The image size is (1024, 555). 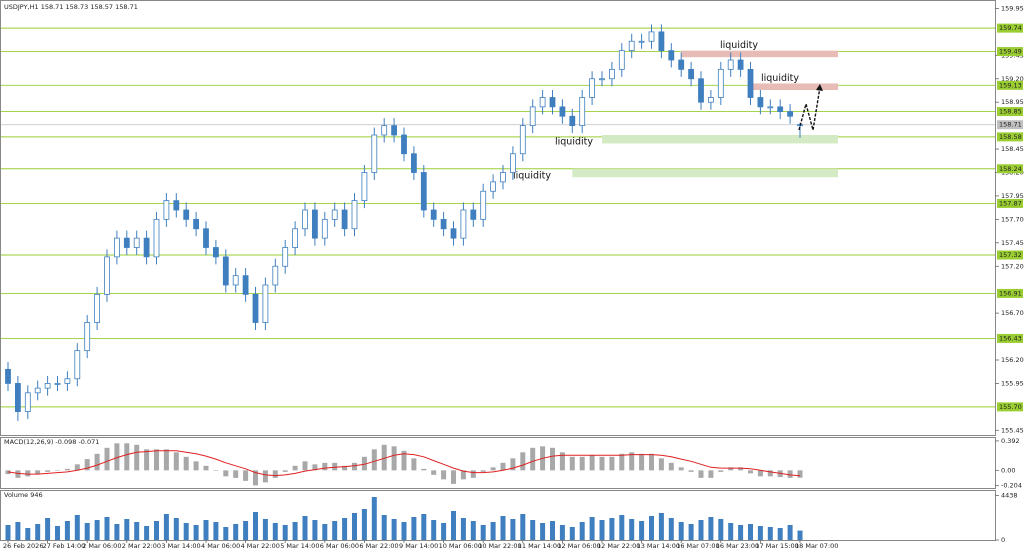 What do you see at coordinates (776, 546) in the screenshot?
I see `x-tick-label: 17 Mar 15:00` at bounding box center [776, 546].